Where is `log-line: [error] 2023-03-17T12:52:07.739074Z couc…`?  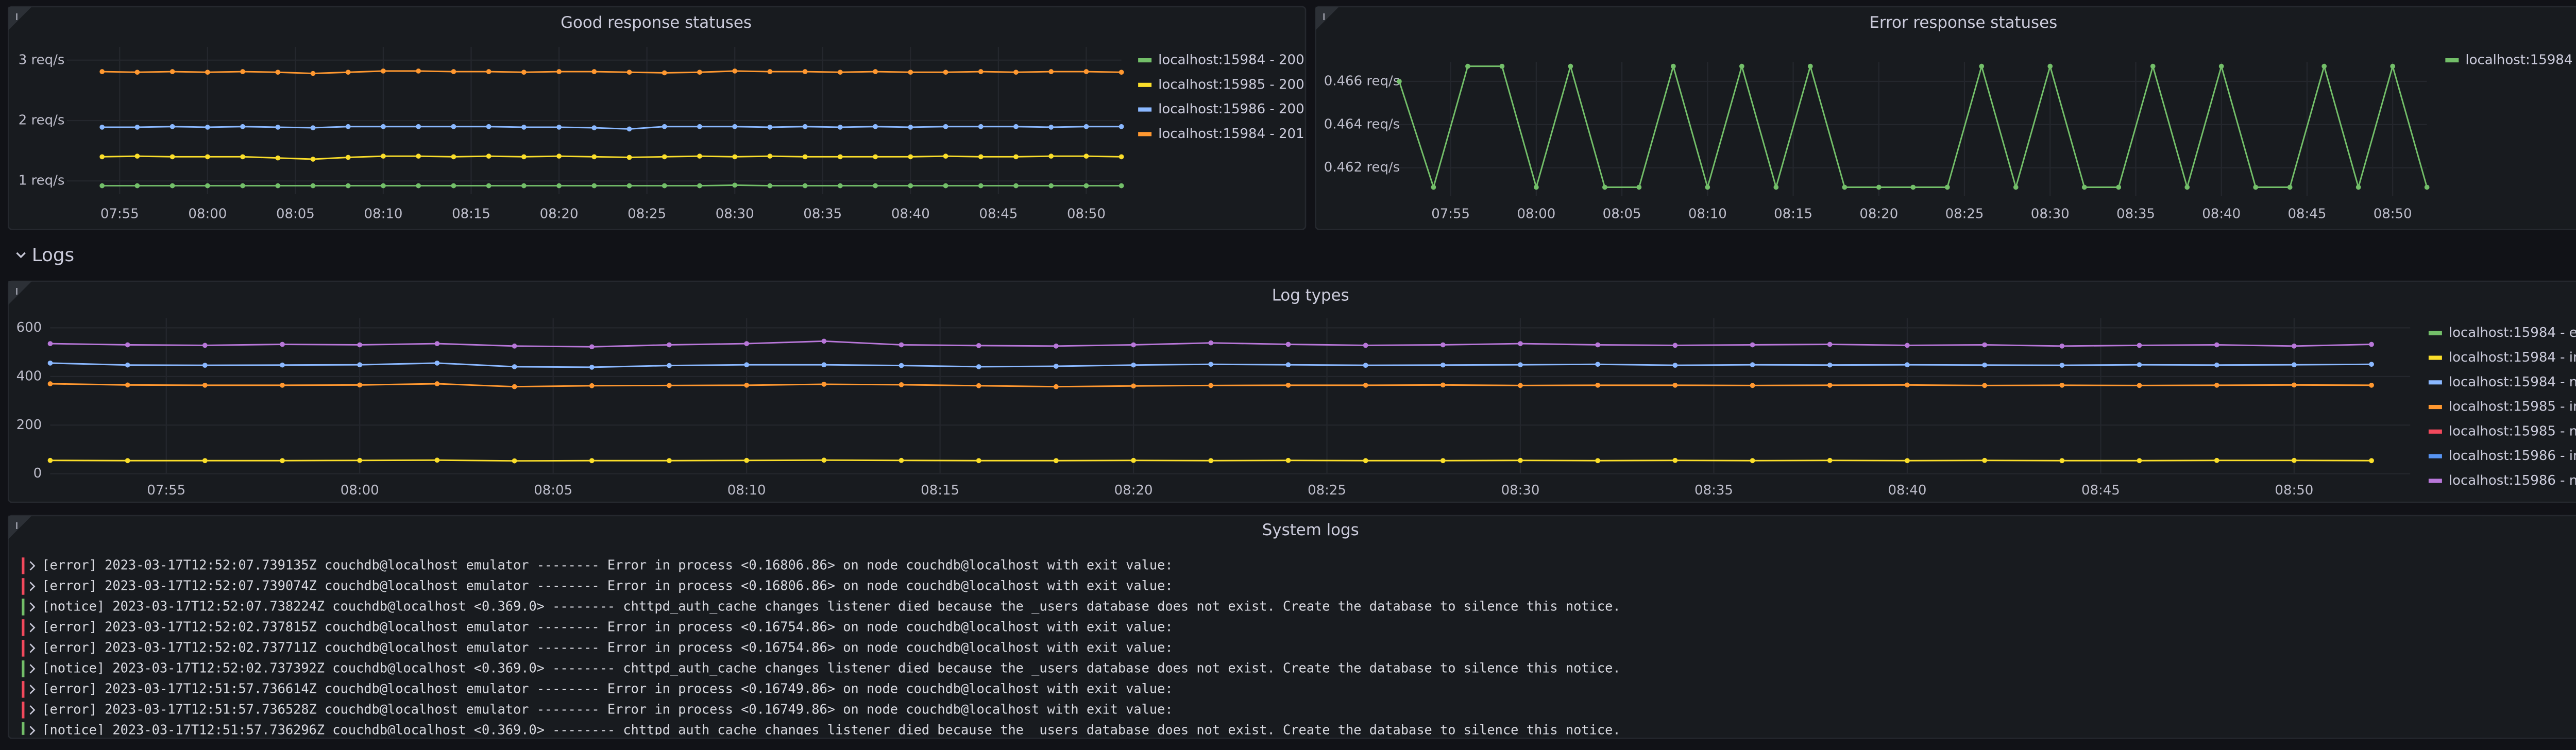 log-line: [error] 2023-03-17T12:52:07.739074Z couc… is located at coordinates (607, 585).